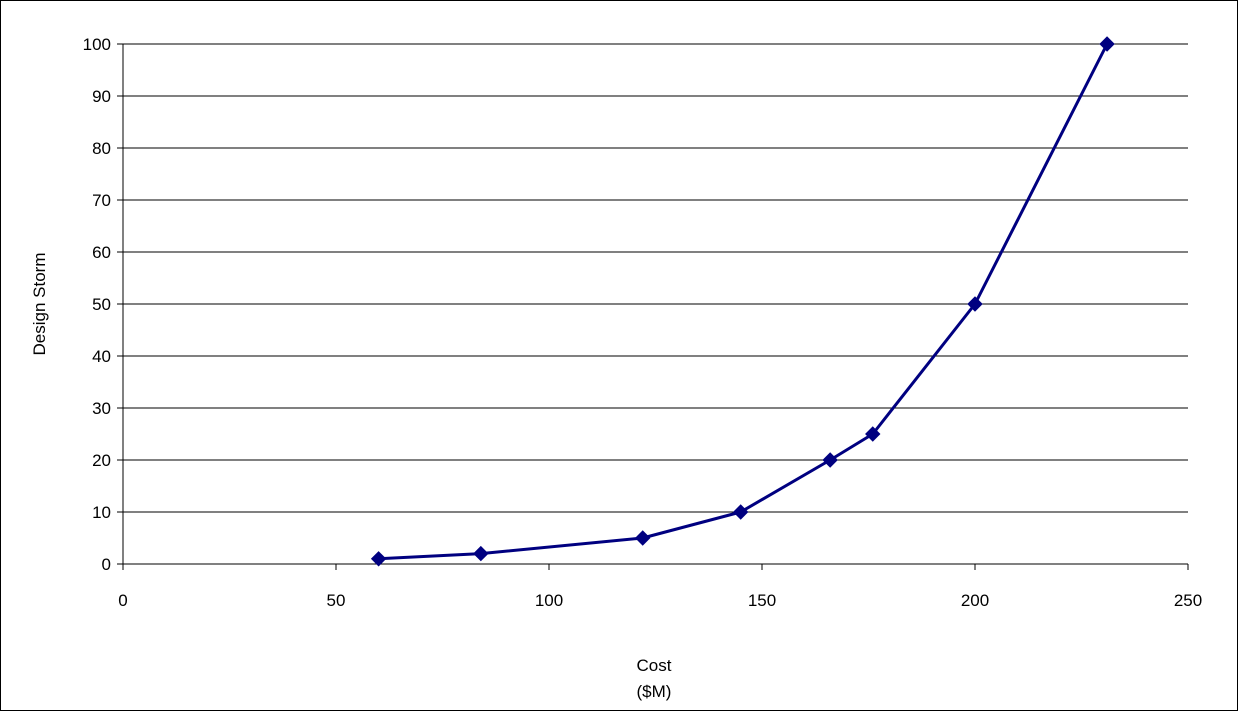  What do you see at coordinates (39, 304) in the screenshot?
I see `y-axis-title: Design Storm` at bounding box center [39, 304].